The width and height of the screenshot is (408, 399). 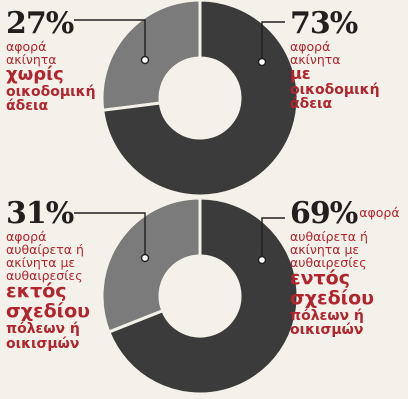 I want to click on chart-1-right-percentage: 73%, so click(x=324, y=23).